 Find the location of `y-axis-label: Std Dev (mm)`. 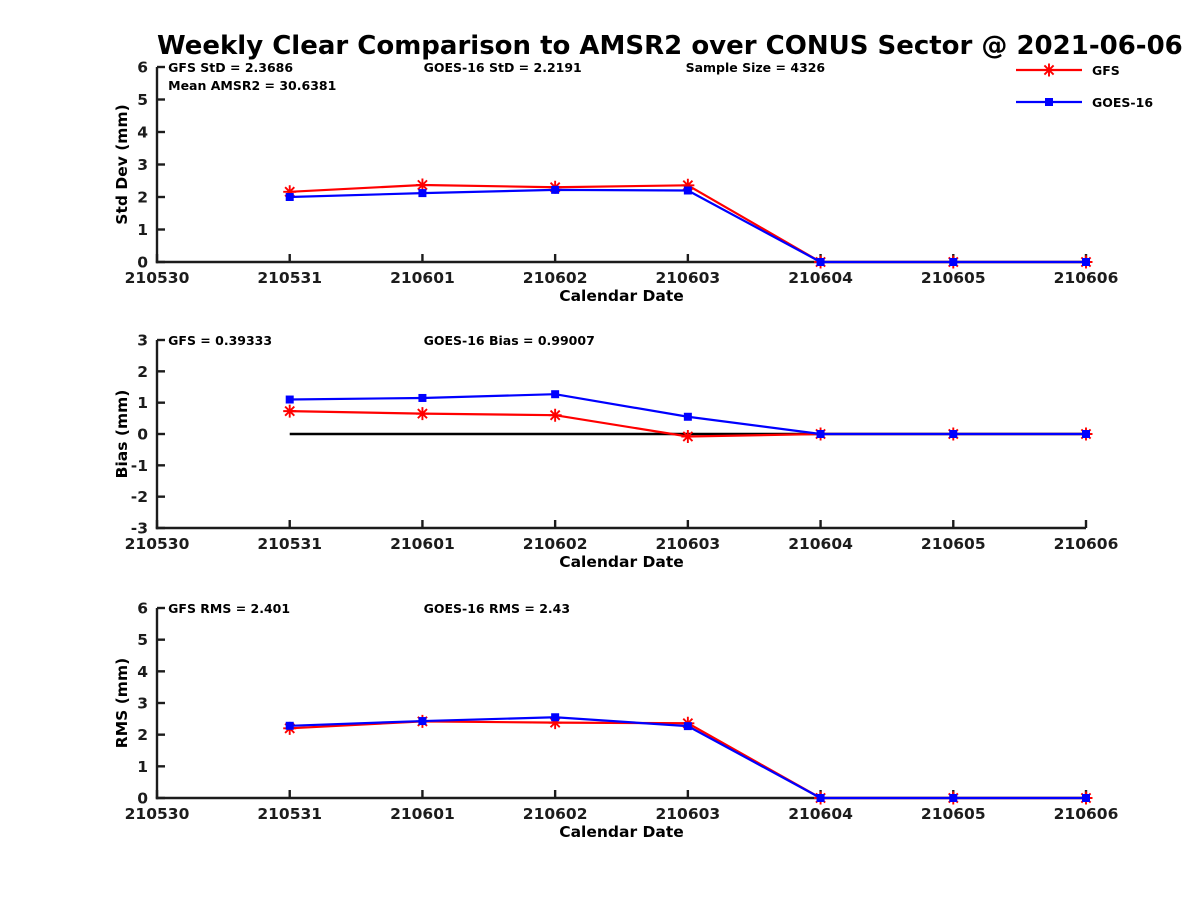

y-axis-label: Std Dev (mm) is located at coordinates (122, 164).